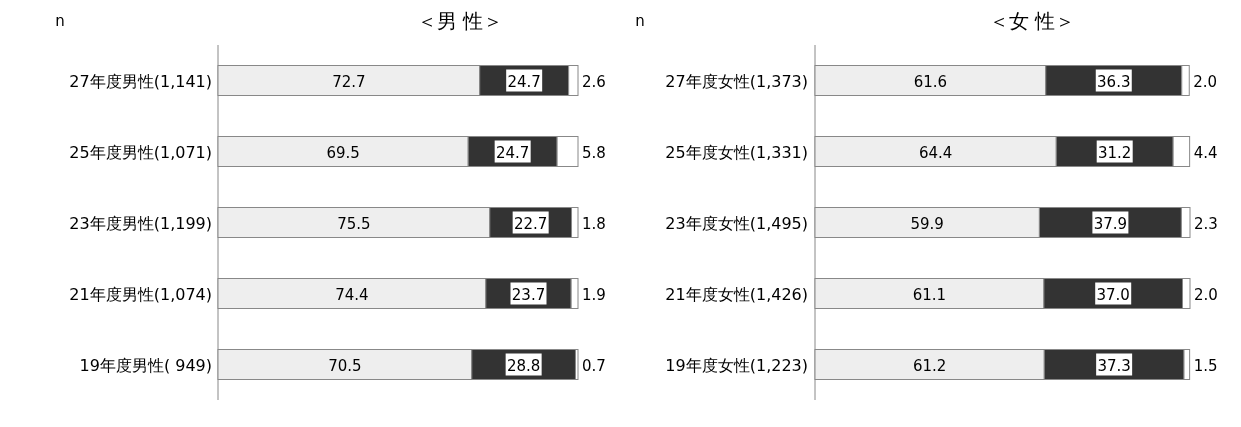  What do you see at coordinates (528, 294) in the screenshot?
I see `data-label: 23.7` at bounding box center [528, 294].